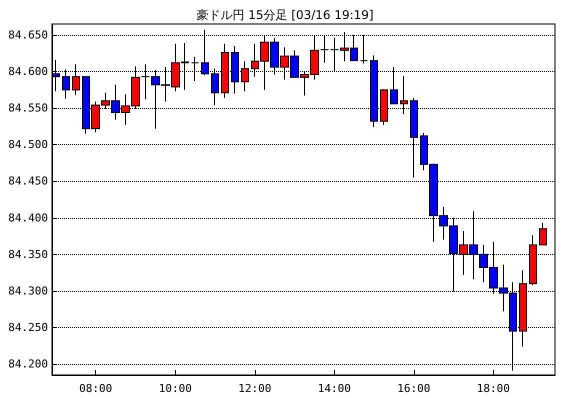  What do you see at coordinates (28, 364) in the screenshot?
I see `y-tick-label: 84.200` at bounding box center [28, 364].